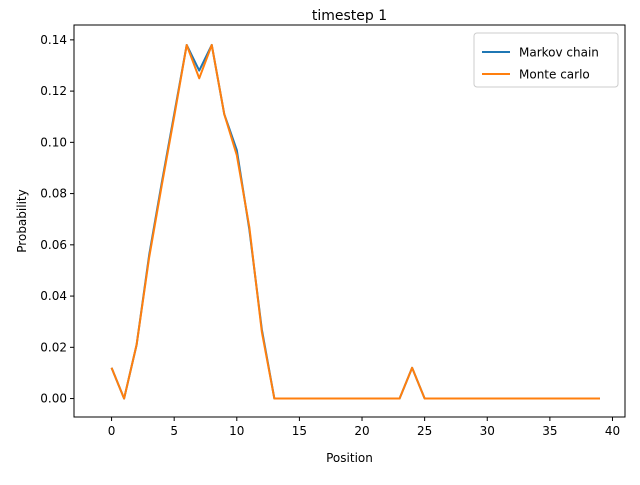  What do you see at coordinates (112, 431) in the screenshot?
I see `x-tick-label: 0` at bounding box center [112, 431].